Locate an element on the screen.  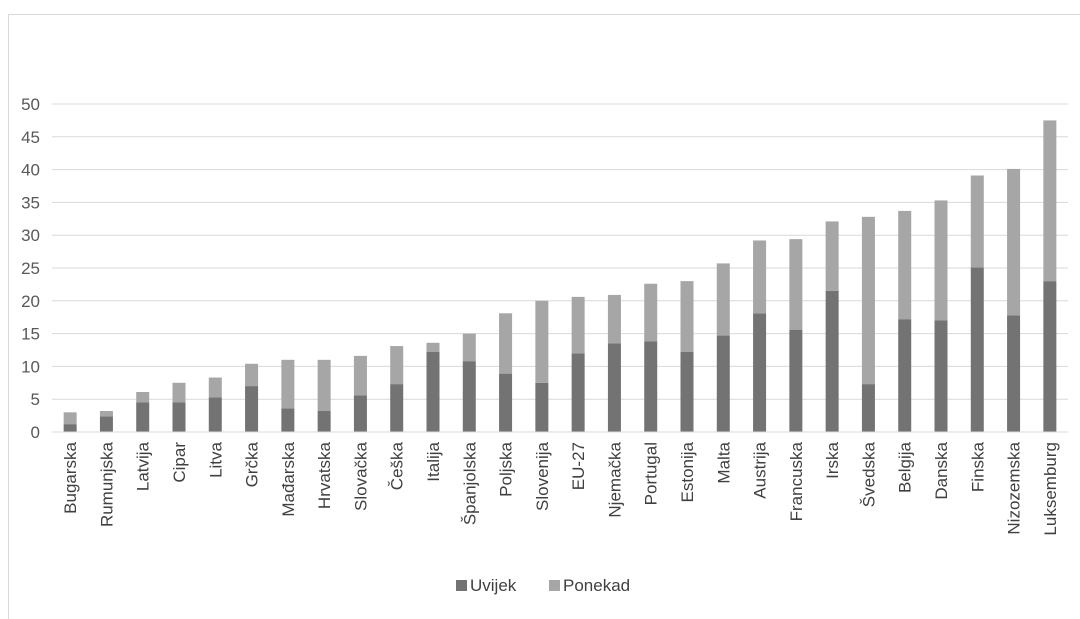
x-tick-label: Rumunjska is located at coordinates (106, 484).